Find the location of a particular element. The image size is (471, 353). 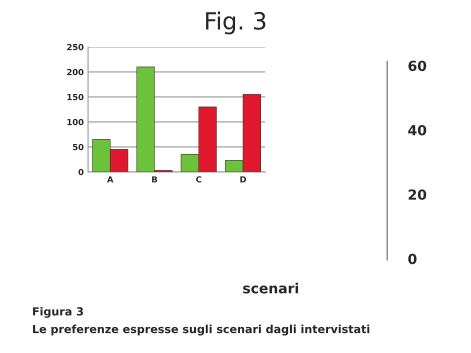

x-tick-label: B is located at coordinates (155, 179).